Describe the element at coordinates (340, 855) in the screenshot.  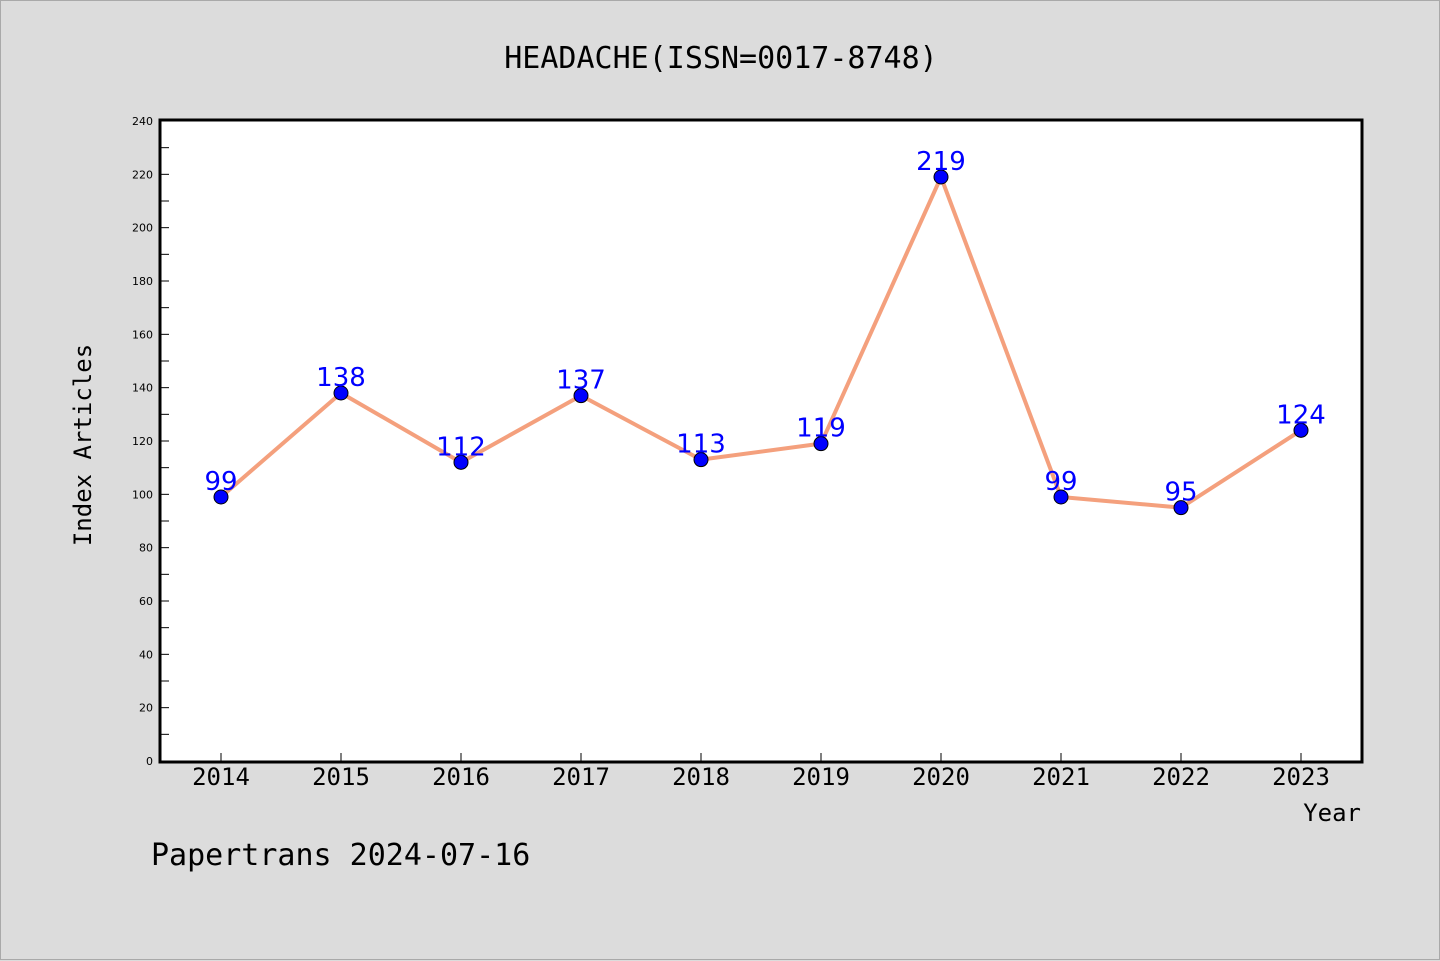
I see `footer-watermark: Papertrans 2024-07-16` at that location.